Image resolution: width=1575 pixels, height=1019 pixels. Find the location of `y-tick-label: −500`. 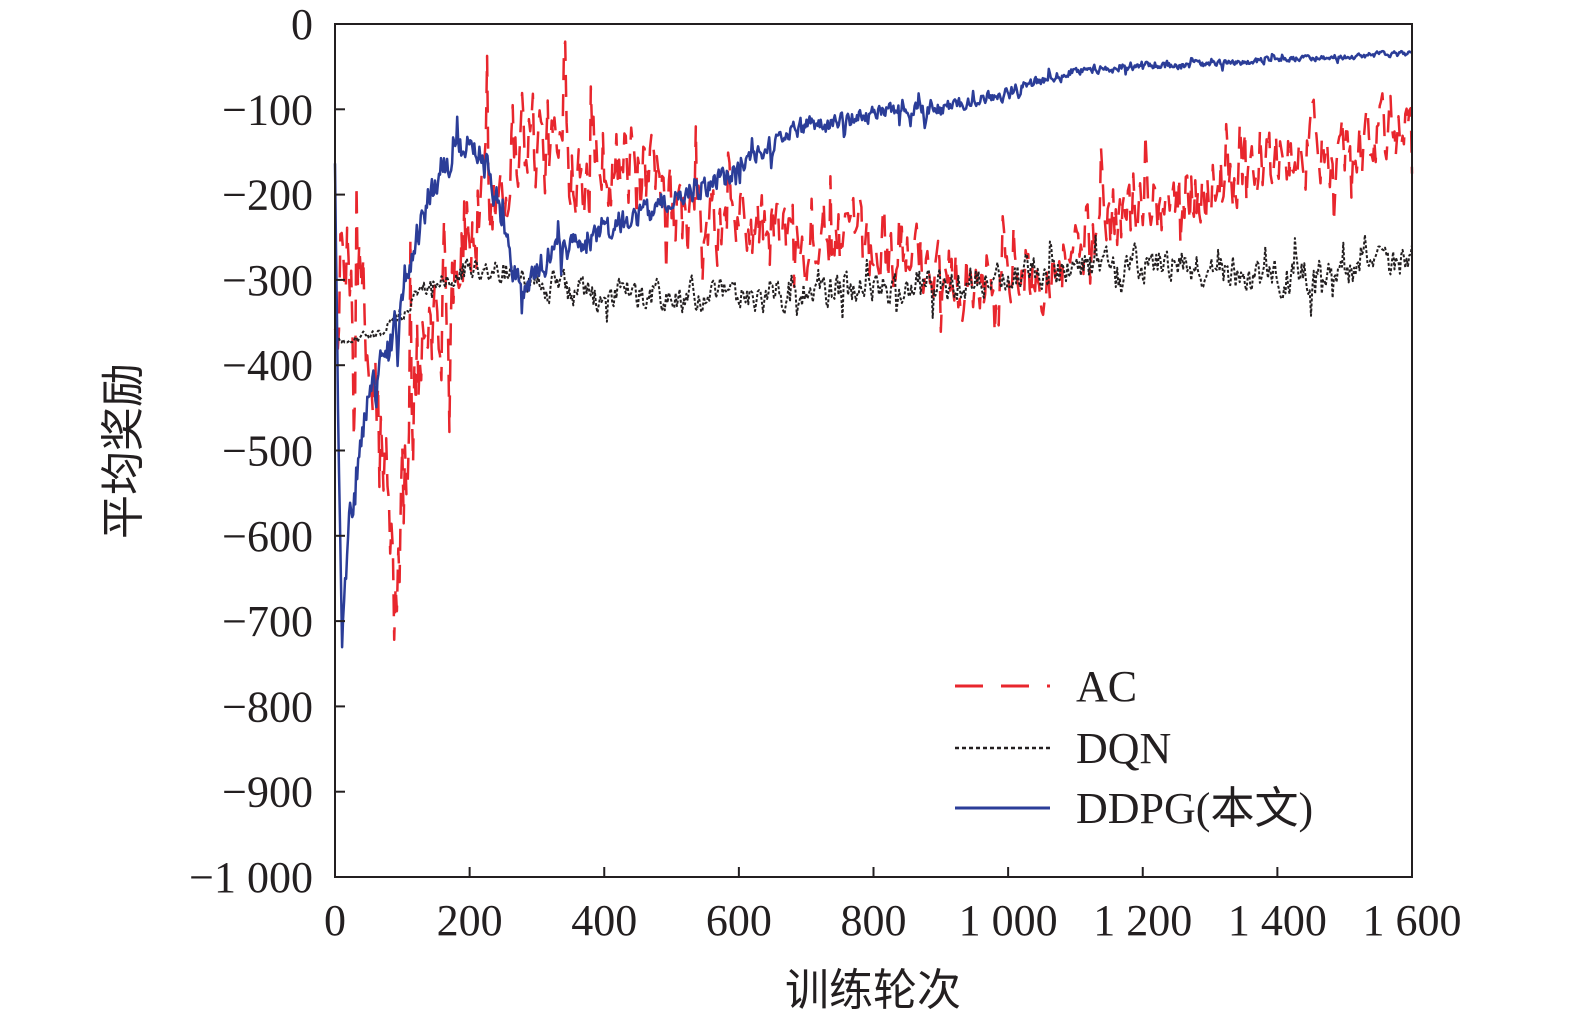

y-tick-label: −500 is located at coordinates (267, 451).